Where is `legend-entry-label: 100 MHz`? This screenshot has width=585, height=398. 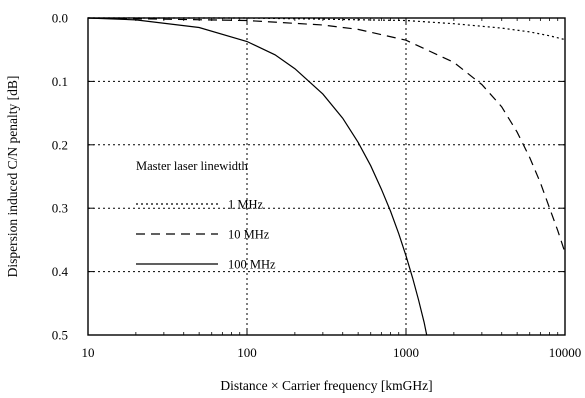 legend-entry-label: 100 MHz is located at coordinates (252, 265).